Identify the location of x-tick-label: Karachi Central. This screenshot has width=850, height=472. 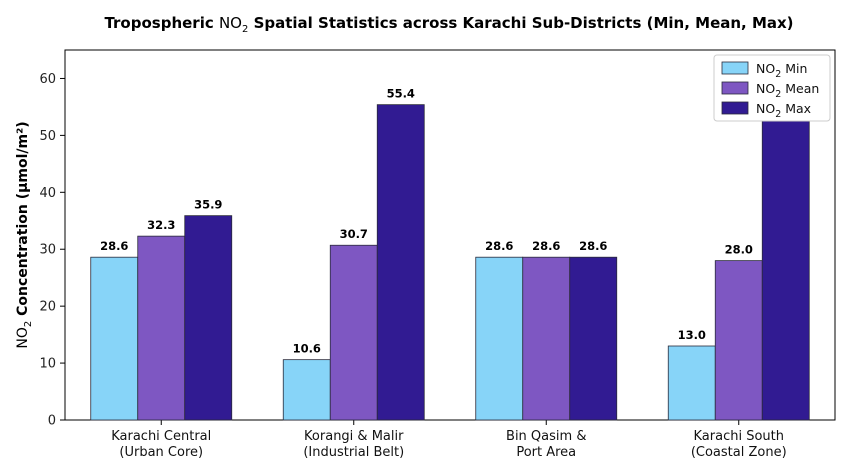
(161, 436).